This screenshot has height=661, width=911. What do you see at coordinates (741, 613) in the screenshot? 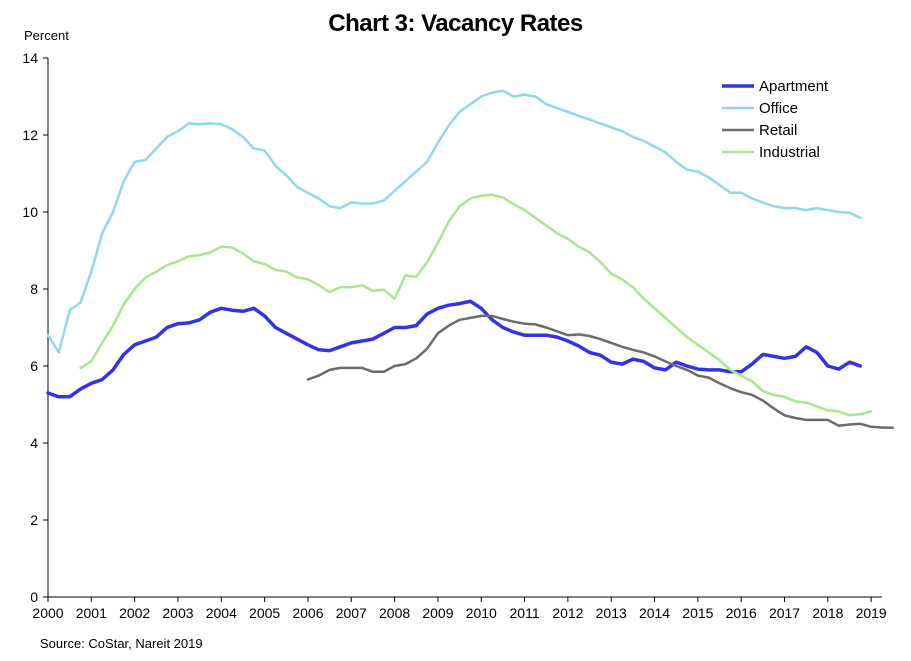
I see `x-tick-label: 2016` at bounding box center [741, 613].